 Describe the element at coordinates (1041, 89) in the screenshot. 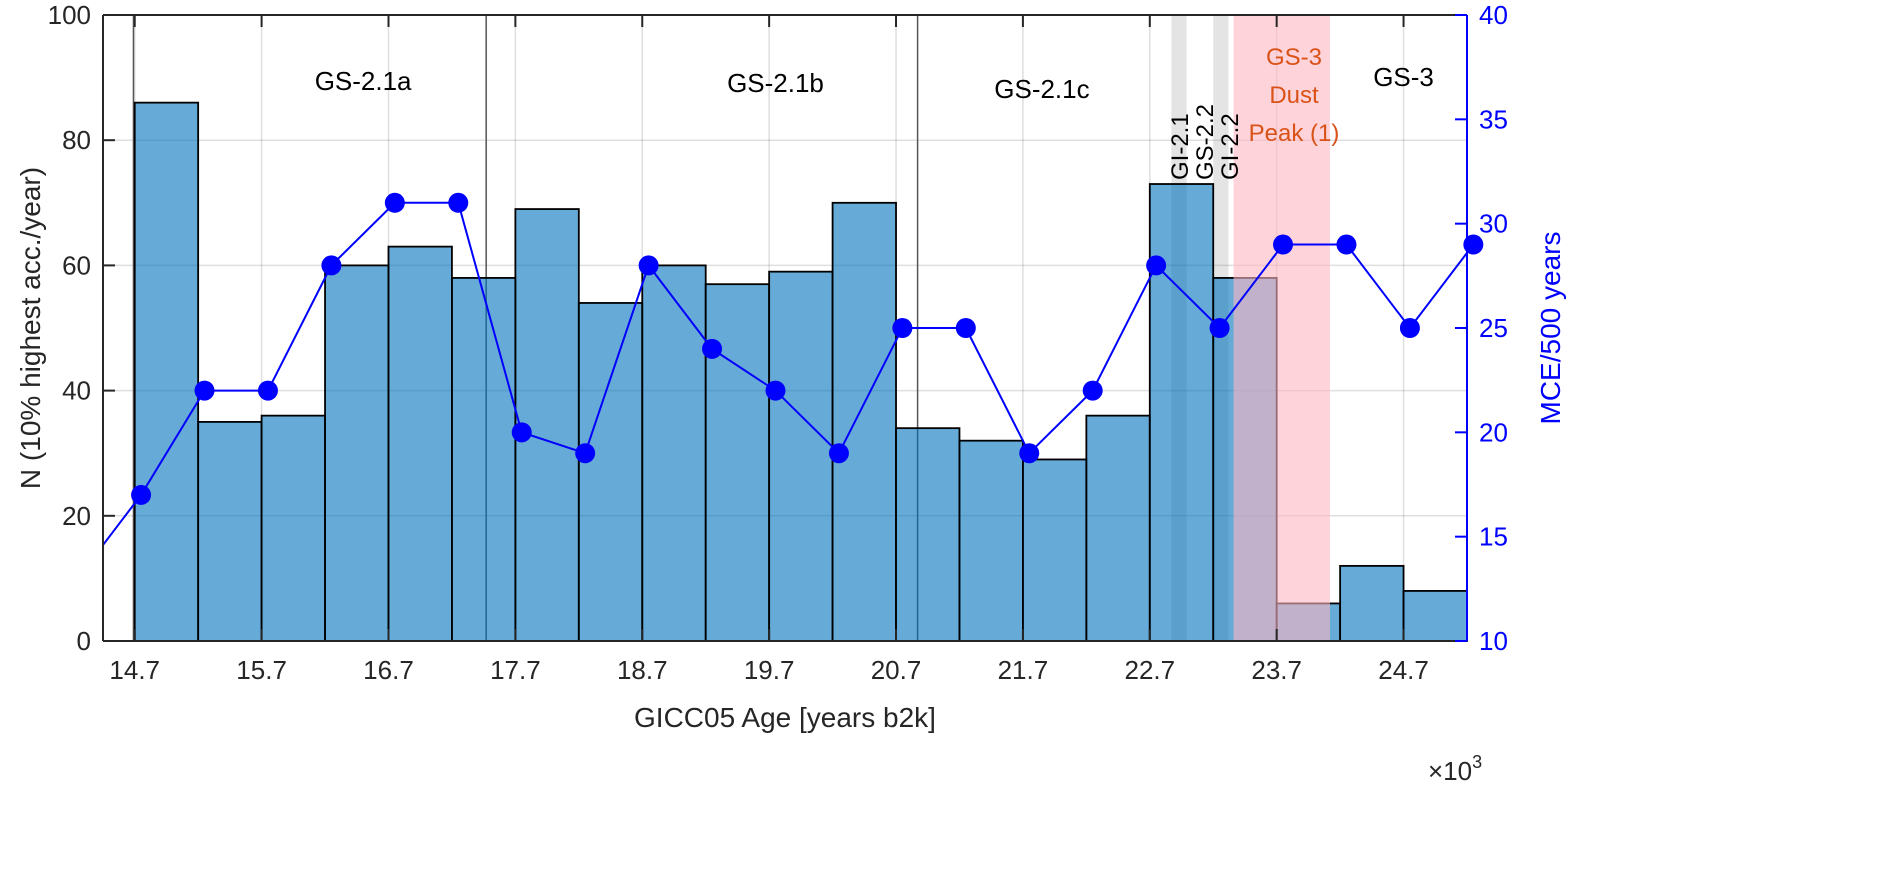

I see `stage-label: GS-2.1c` at that location.